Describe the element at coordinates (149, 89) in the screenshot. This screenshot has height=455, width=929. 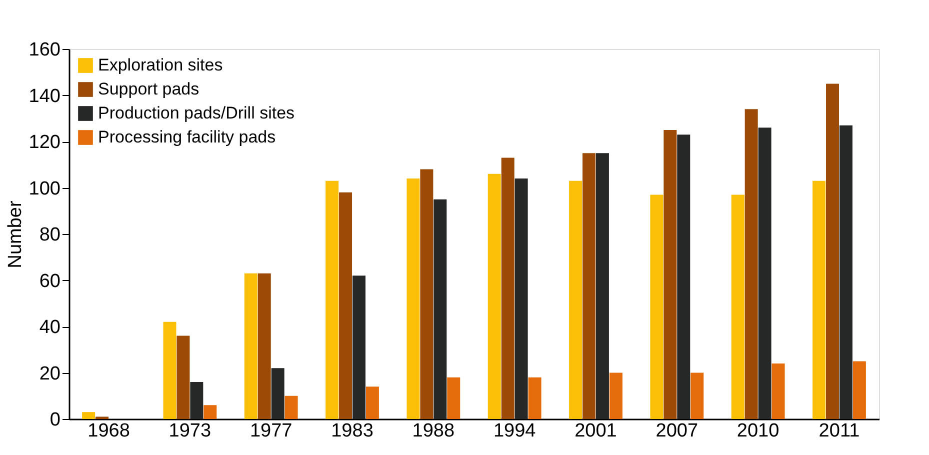
I see `legend-label: Support pads` at that location.